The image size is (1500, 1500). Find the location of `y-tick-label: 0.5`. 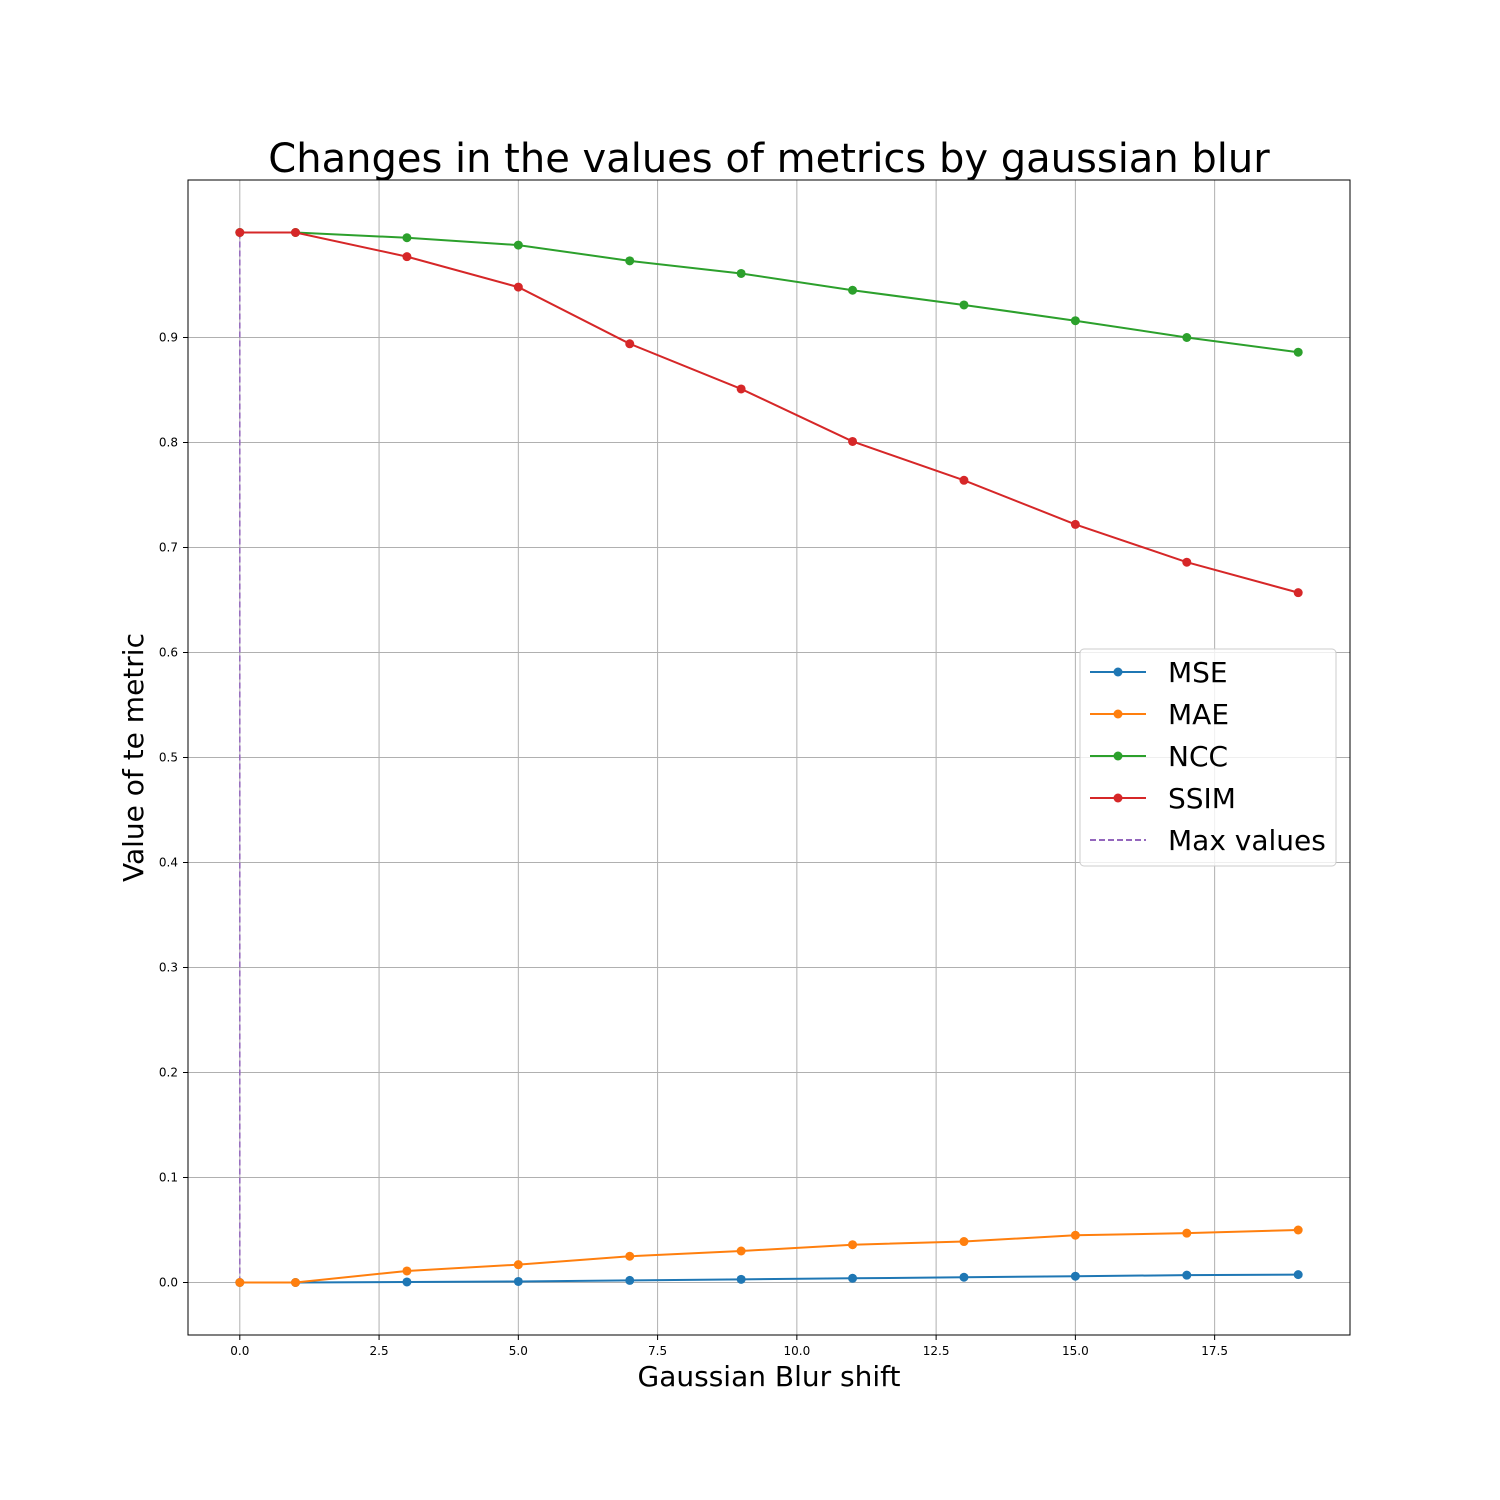

y-tick-label: 0.5 is located at coordinates (168, 758).